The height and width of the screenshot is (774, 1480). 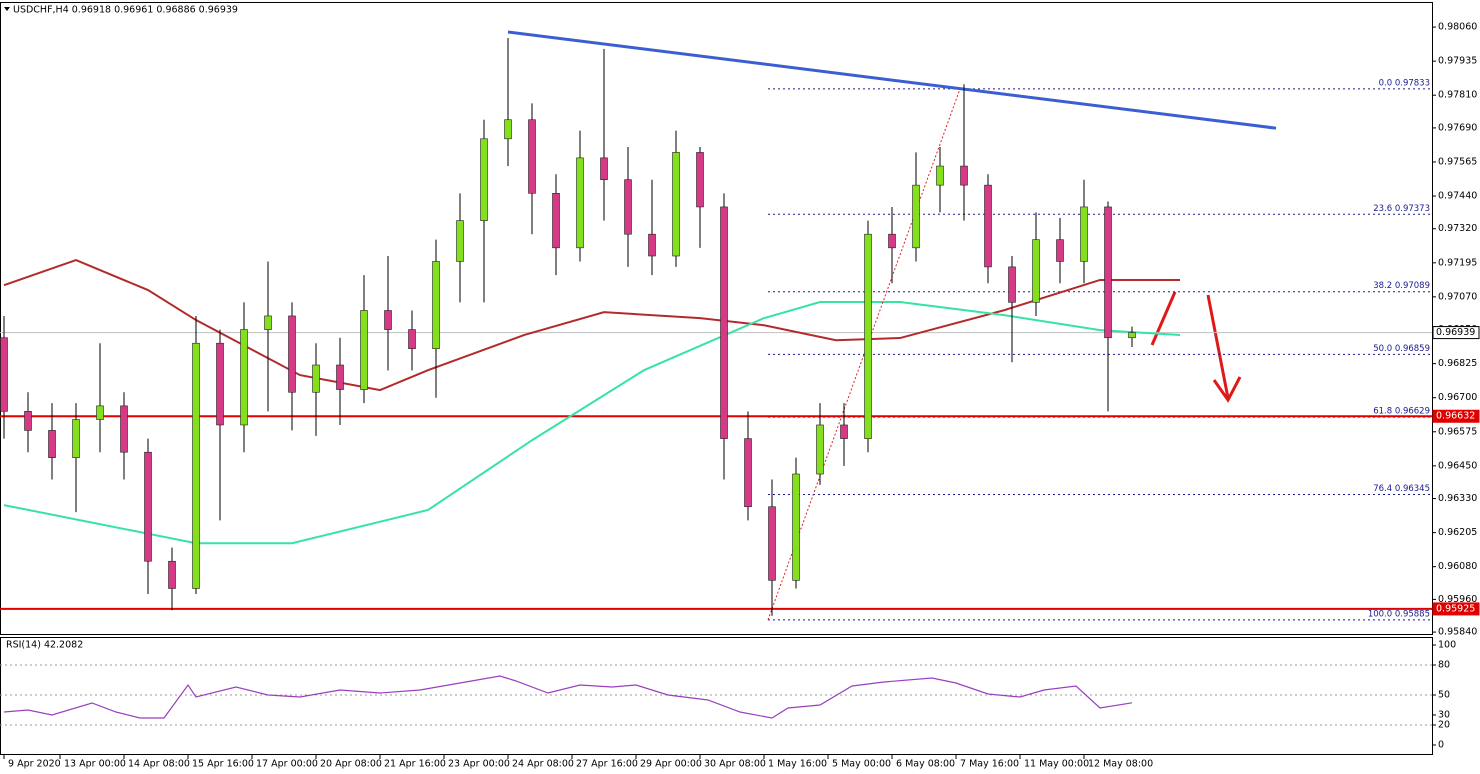 I want to click on fib-label: 50.0 0.96859, so click(x=1401, y=349).